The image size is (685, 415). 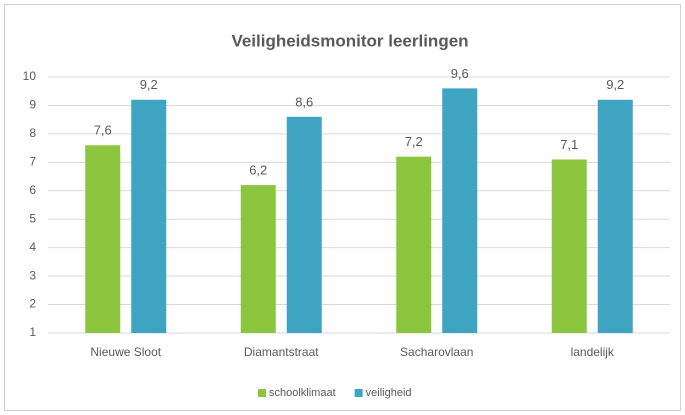 What do you see at coordinates (32, 218) in the screenshot?
I see `y-tick-label: 5` at bounding box center [32, 218].